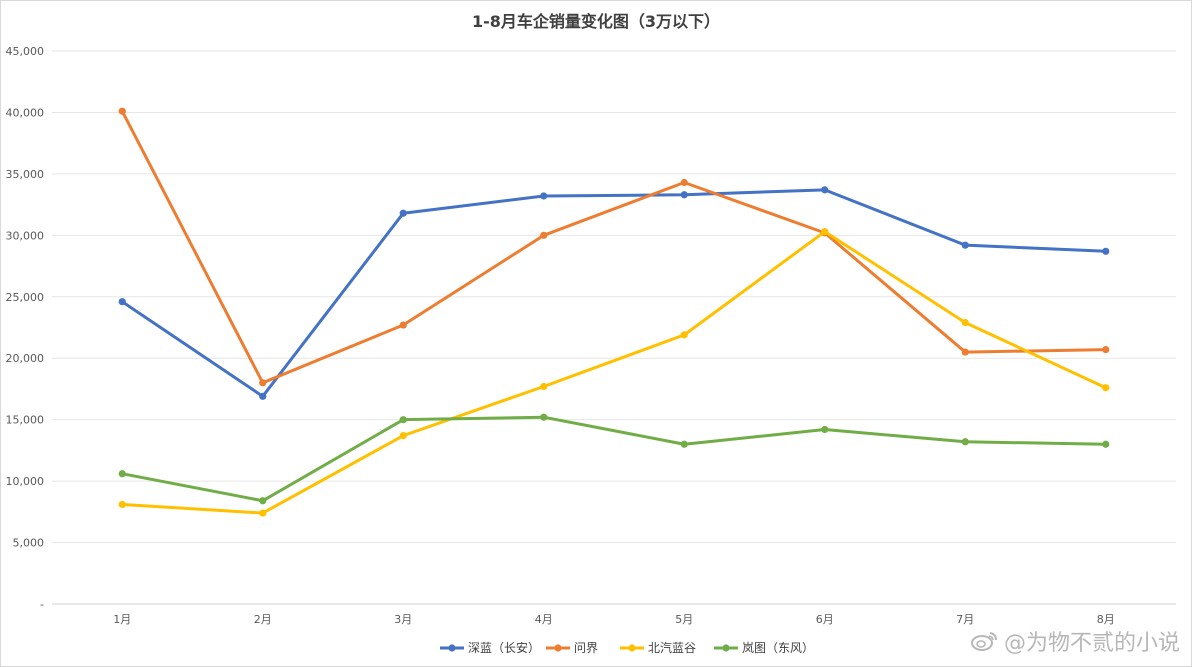  Describe the element at coordinates (572, 648) in the screenshot. I see `legend-item: 问界` at that location.